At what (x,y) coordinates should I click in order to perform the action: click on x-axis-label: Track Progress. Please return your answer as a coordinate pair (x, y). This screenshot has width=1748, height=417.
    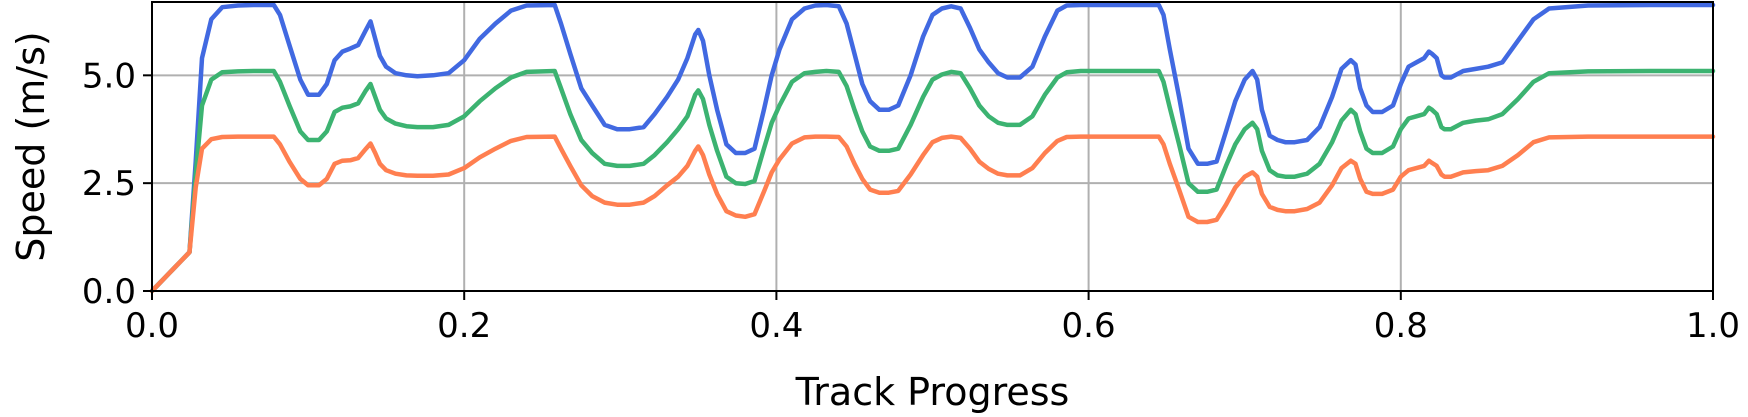
    Looking at the image, I should click on (932, 392).